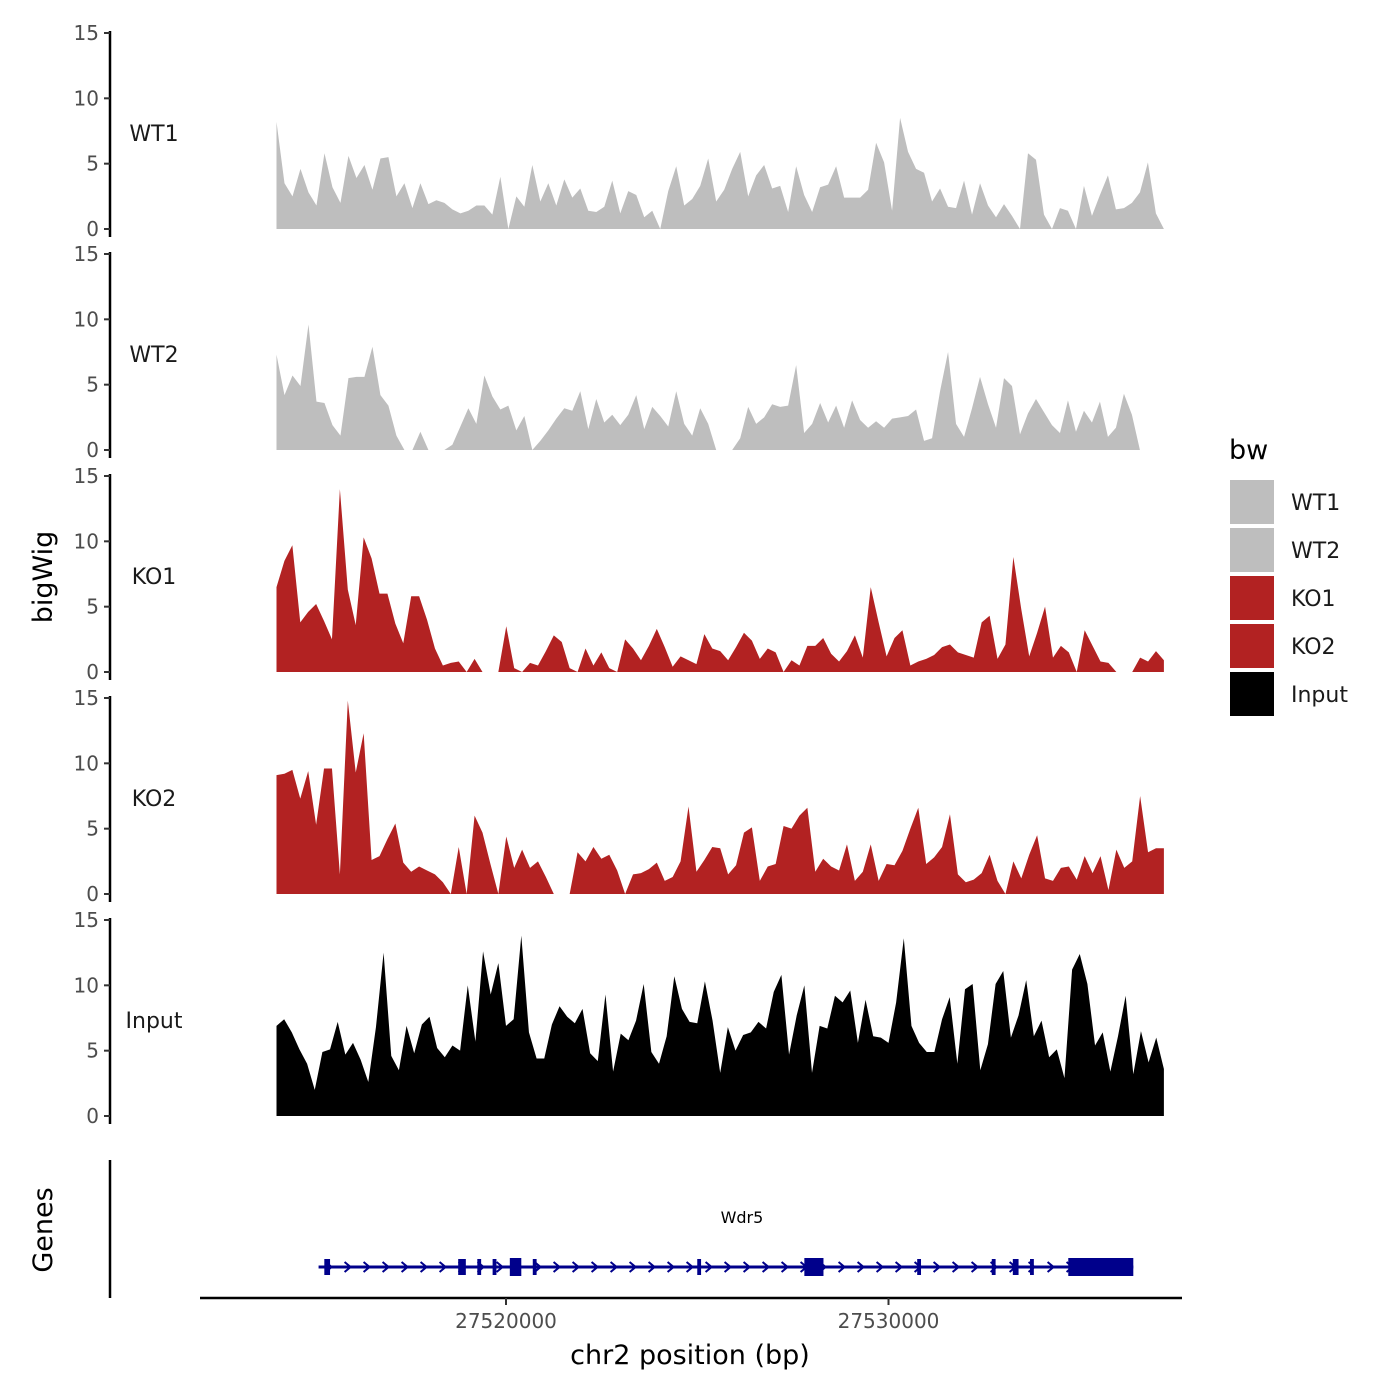 This screenshot has width=1400, height=1400. What do you see at coordinates (86, 985) in the screenshot?
I see `y-tick-label-input-10: 10` at bounding box center [86, 985].